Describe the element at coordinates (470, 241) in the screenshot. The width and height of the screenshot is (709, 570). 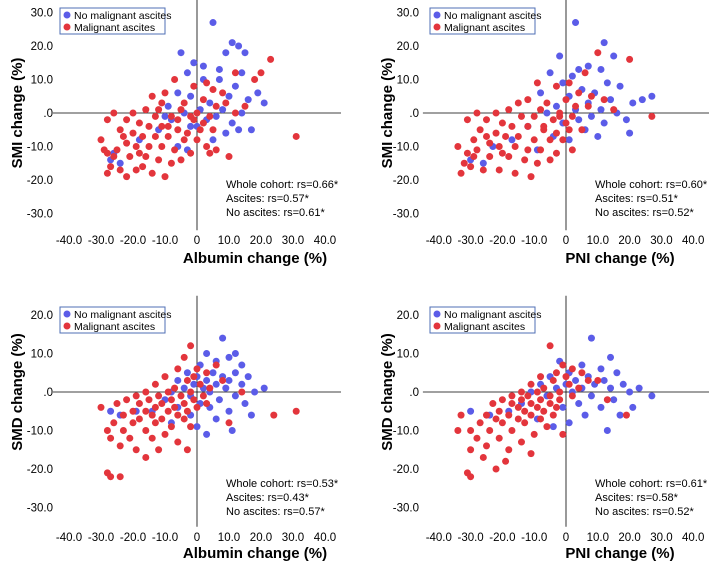
I see `x-tick-label: -30.0` at that location.